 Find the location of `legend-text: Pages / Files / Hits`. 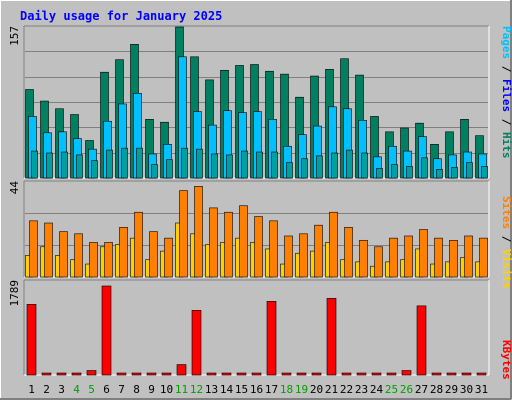

legend-text: Pages / Files / Hits is located at coordinates (506, 92).